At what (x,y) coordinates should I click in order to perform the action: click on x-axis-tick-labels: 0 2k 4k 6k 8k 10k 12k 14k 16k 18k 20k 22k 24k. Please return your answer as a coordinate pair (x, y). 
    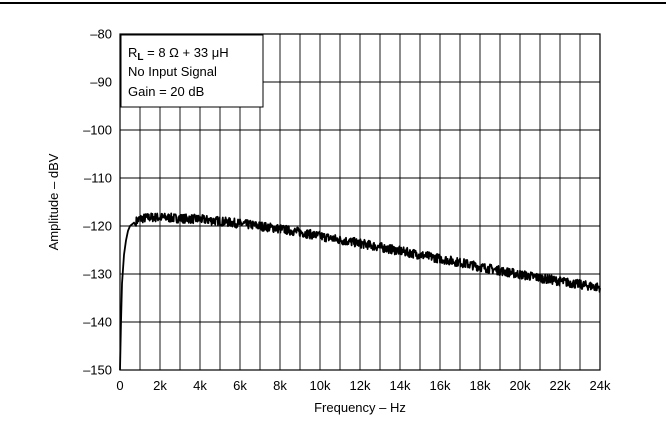
    Looking at the image, I should click on (363, 385).